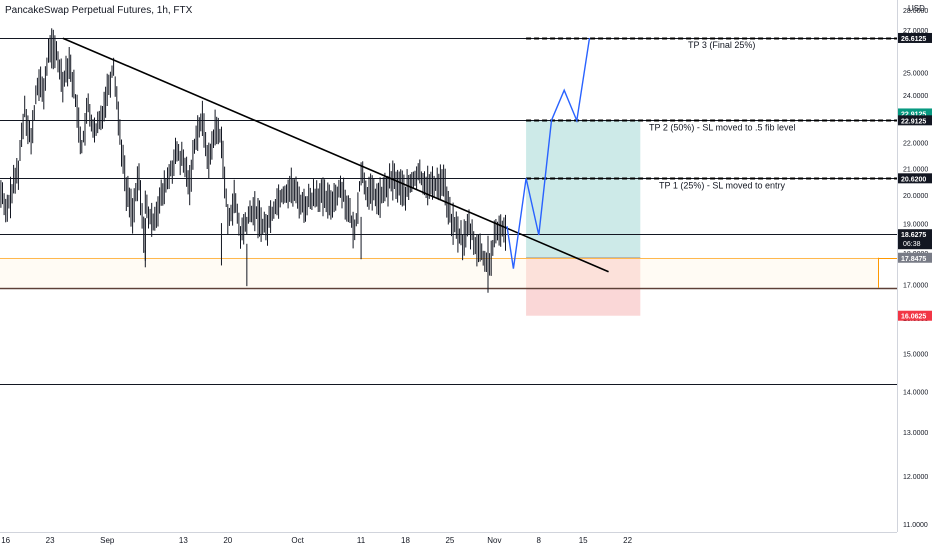  I want to click on y-tick-label: 20.0000, so click(915, 196).